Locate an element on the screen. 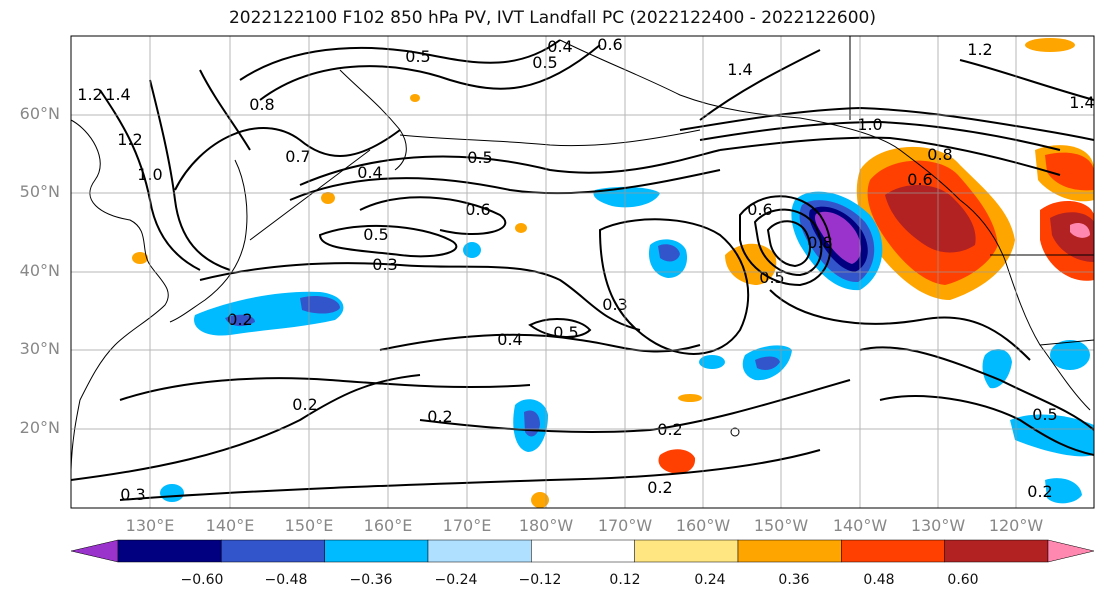 Image resolution: width=1105 pixels, height=601 pixels. colorbar-tick-label: 0.36 is located at coordinates (794, 580).